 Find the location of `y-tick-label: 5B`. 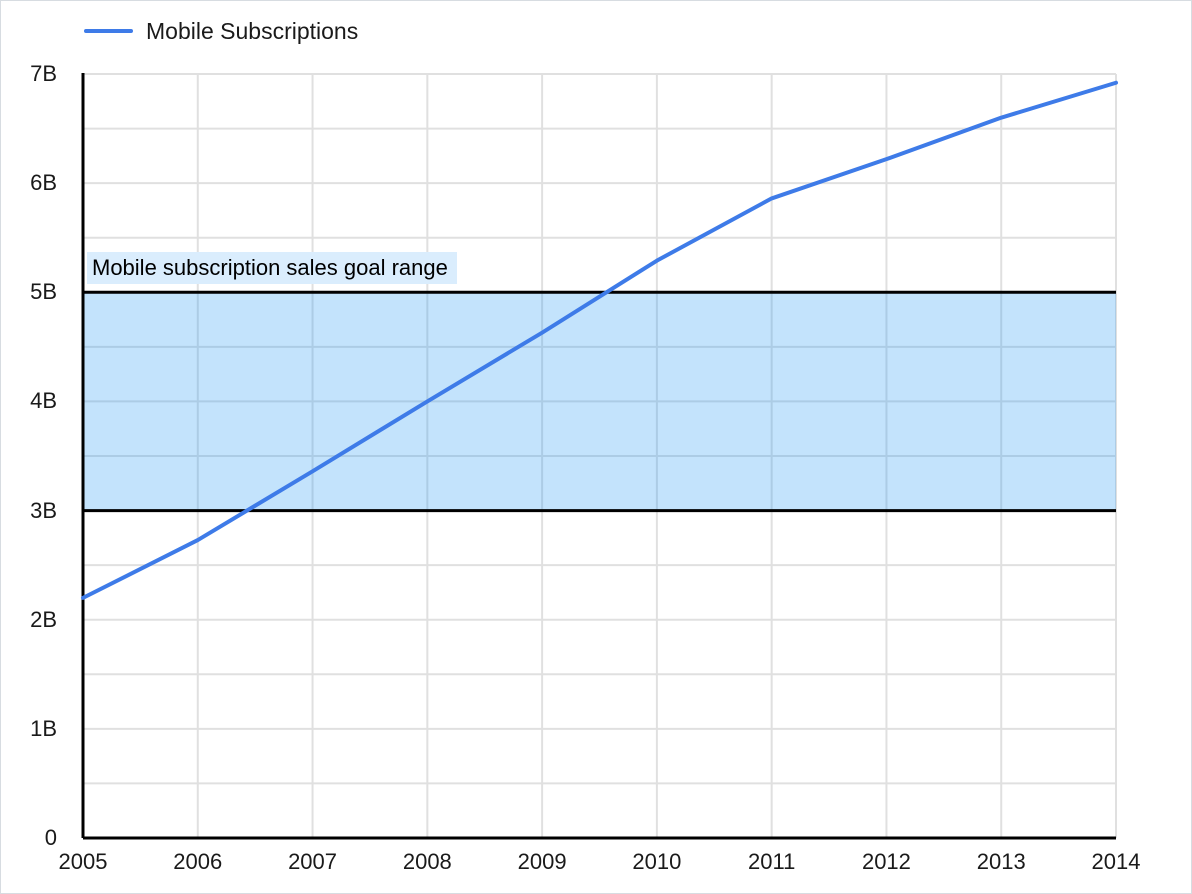

y-tick-label: 5B is located at coordinates (43, 292).